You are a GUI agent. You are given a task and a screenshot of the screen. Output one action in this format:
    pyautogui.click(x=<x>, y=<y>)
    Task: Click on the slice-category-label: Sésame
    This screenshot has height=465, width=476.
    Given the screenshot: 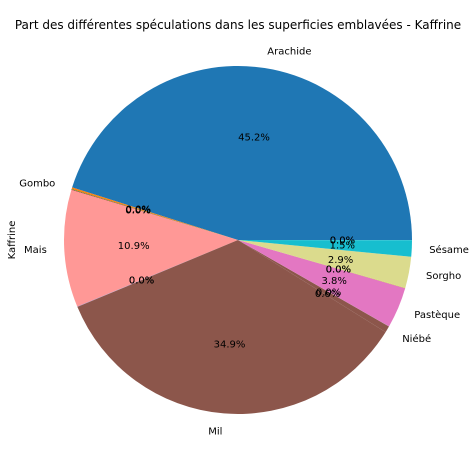 What is the action you would take?
    pyautogui.click(x=449, y=250)
    